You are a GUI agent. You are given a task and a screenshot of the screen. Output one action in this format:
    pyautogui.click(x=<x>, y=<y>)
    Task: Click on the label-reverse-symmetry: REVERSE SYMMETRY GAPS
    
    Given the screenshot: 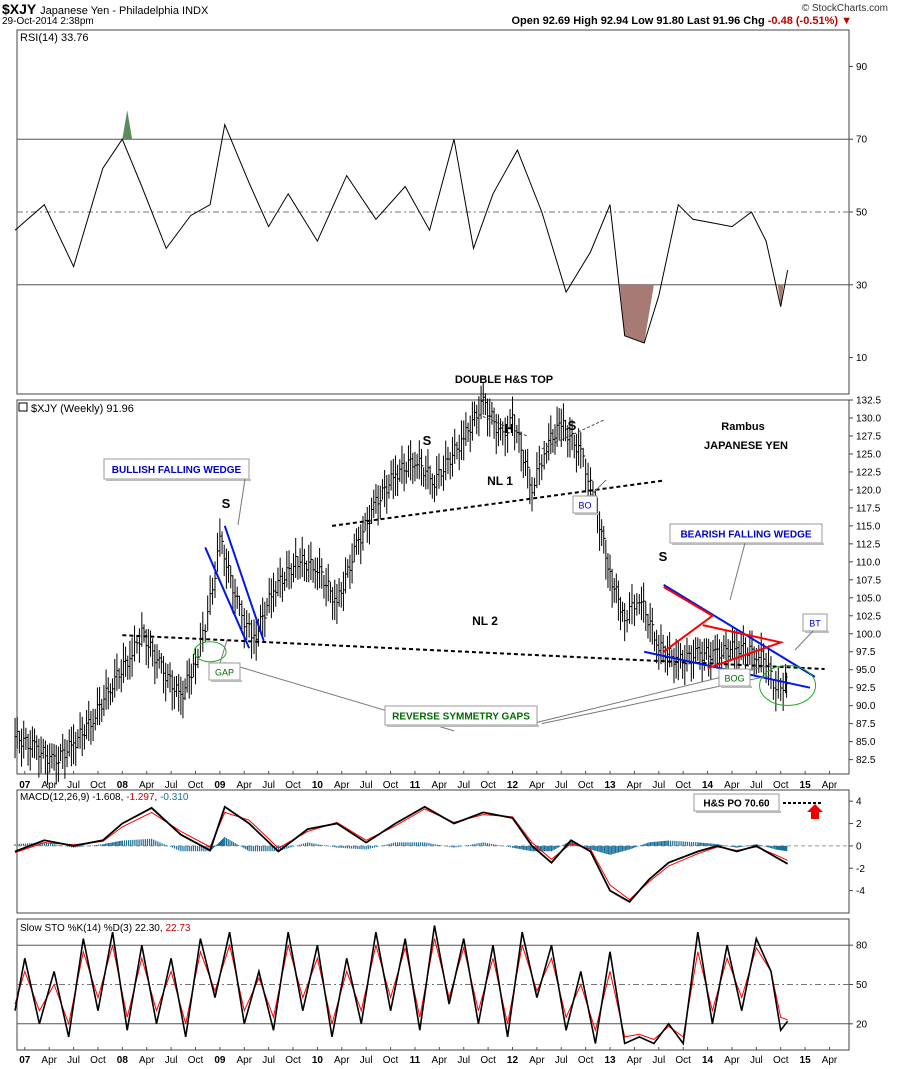 What is the action you would take?
    pyautogui.click(x=461, y=717)
    